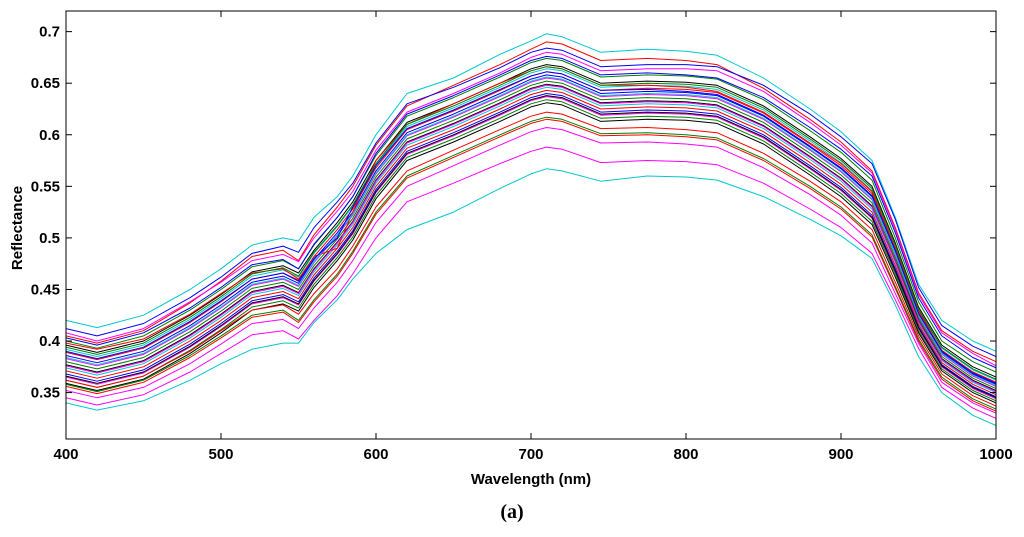 The width and height of the screenshot is (1024, 537). Describe the element at coordinates (50, 341) in the screenshot. I see `y-tick-label-0.4: 0.4` at that location.